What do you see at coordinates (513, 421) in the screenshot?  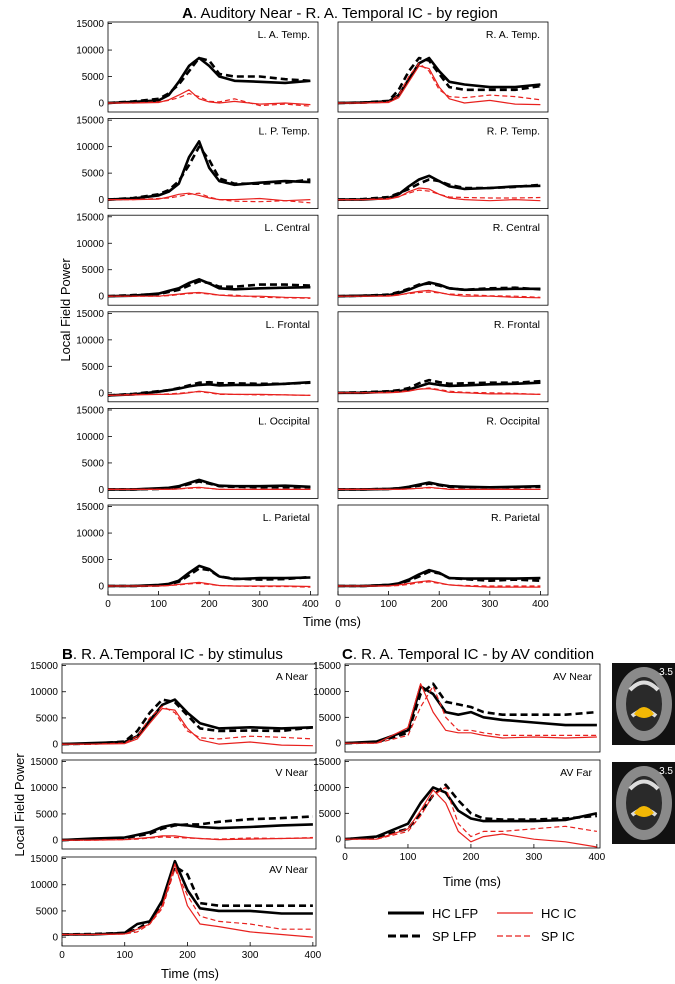 I see `region-label: R. Occipital` at bounding box center [513, 421].